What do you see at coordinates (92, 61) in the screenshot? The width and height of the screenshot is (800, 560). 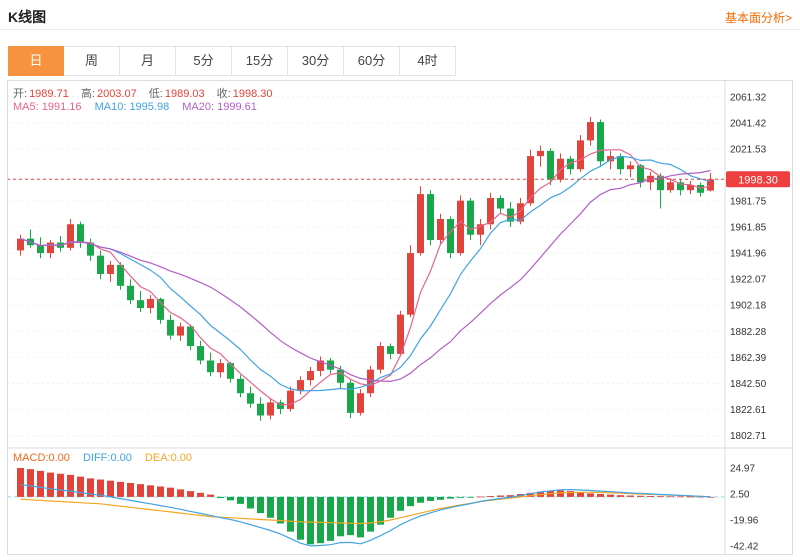 I see `tab-week: 周` at bounding box center [92, 61].